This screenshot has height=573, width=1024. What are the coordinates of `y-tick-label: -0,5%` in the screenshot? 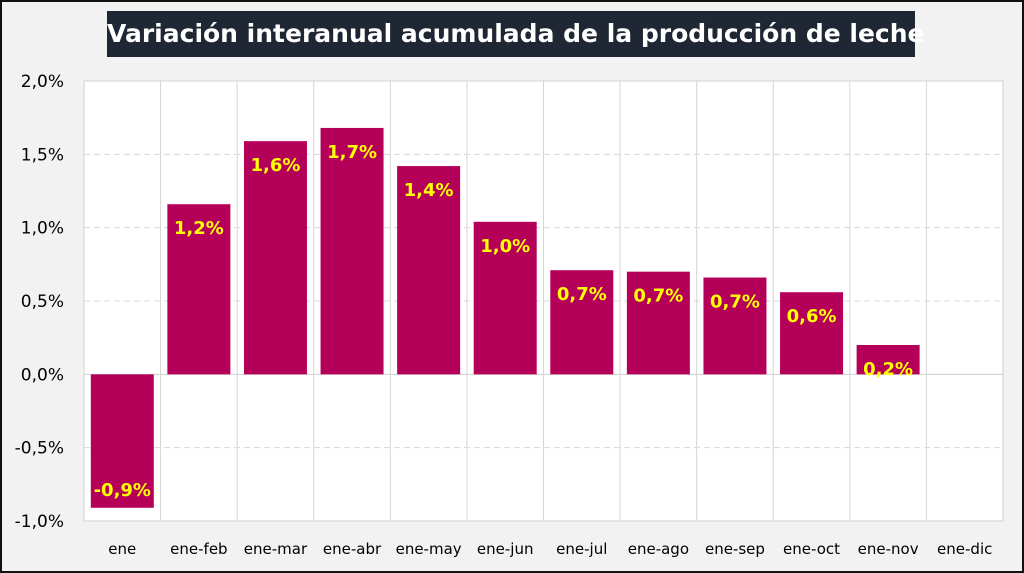 It's located at (39, 449).